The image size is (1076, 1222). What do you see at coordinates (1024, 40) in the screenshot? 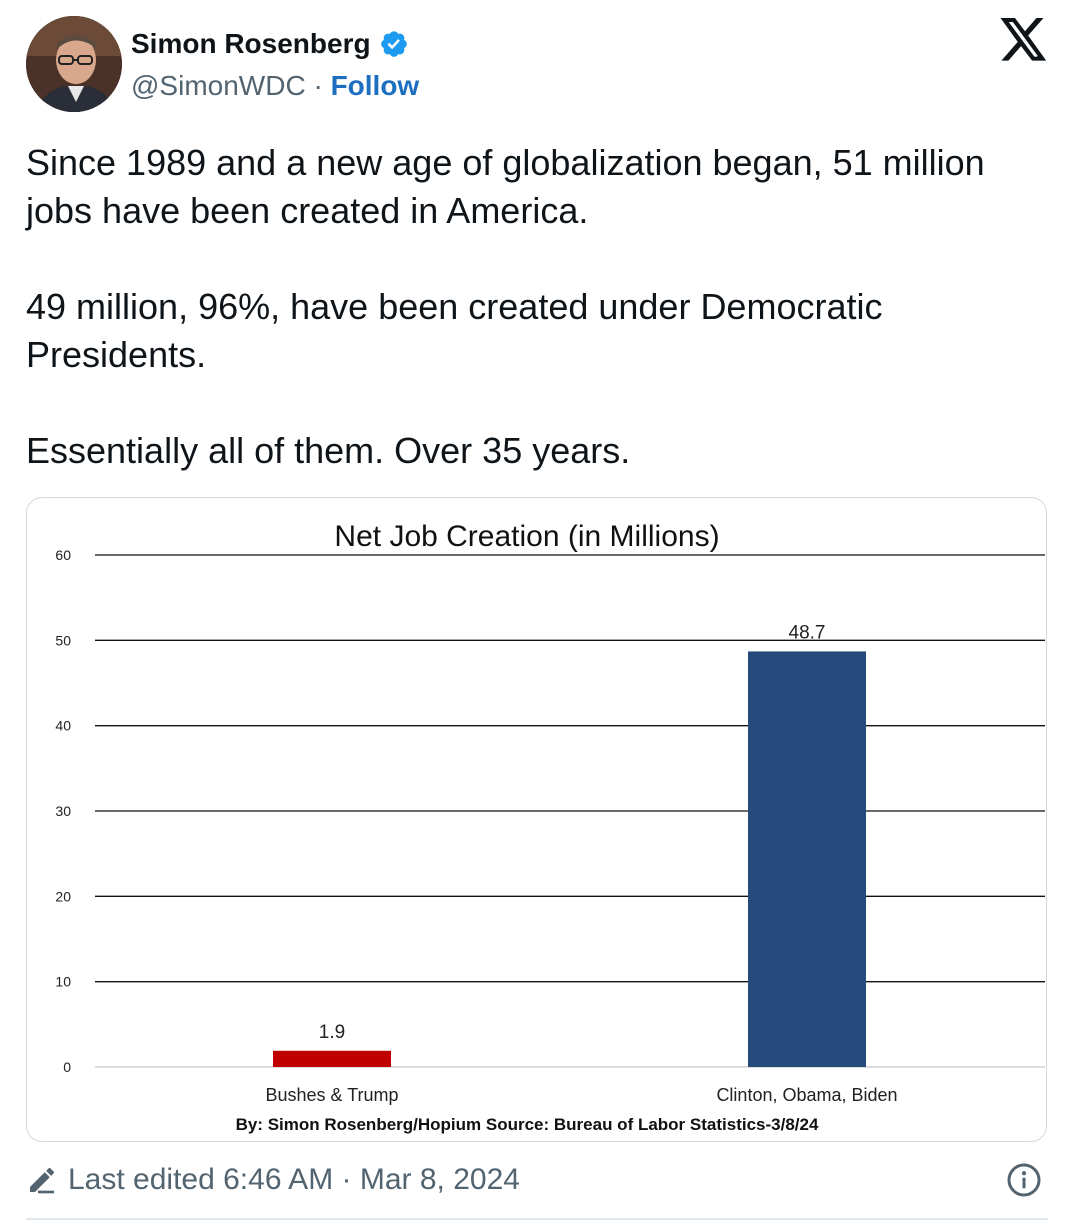
I see `x-logo-icon` at bounding box center [1024, 40].